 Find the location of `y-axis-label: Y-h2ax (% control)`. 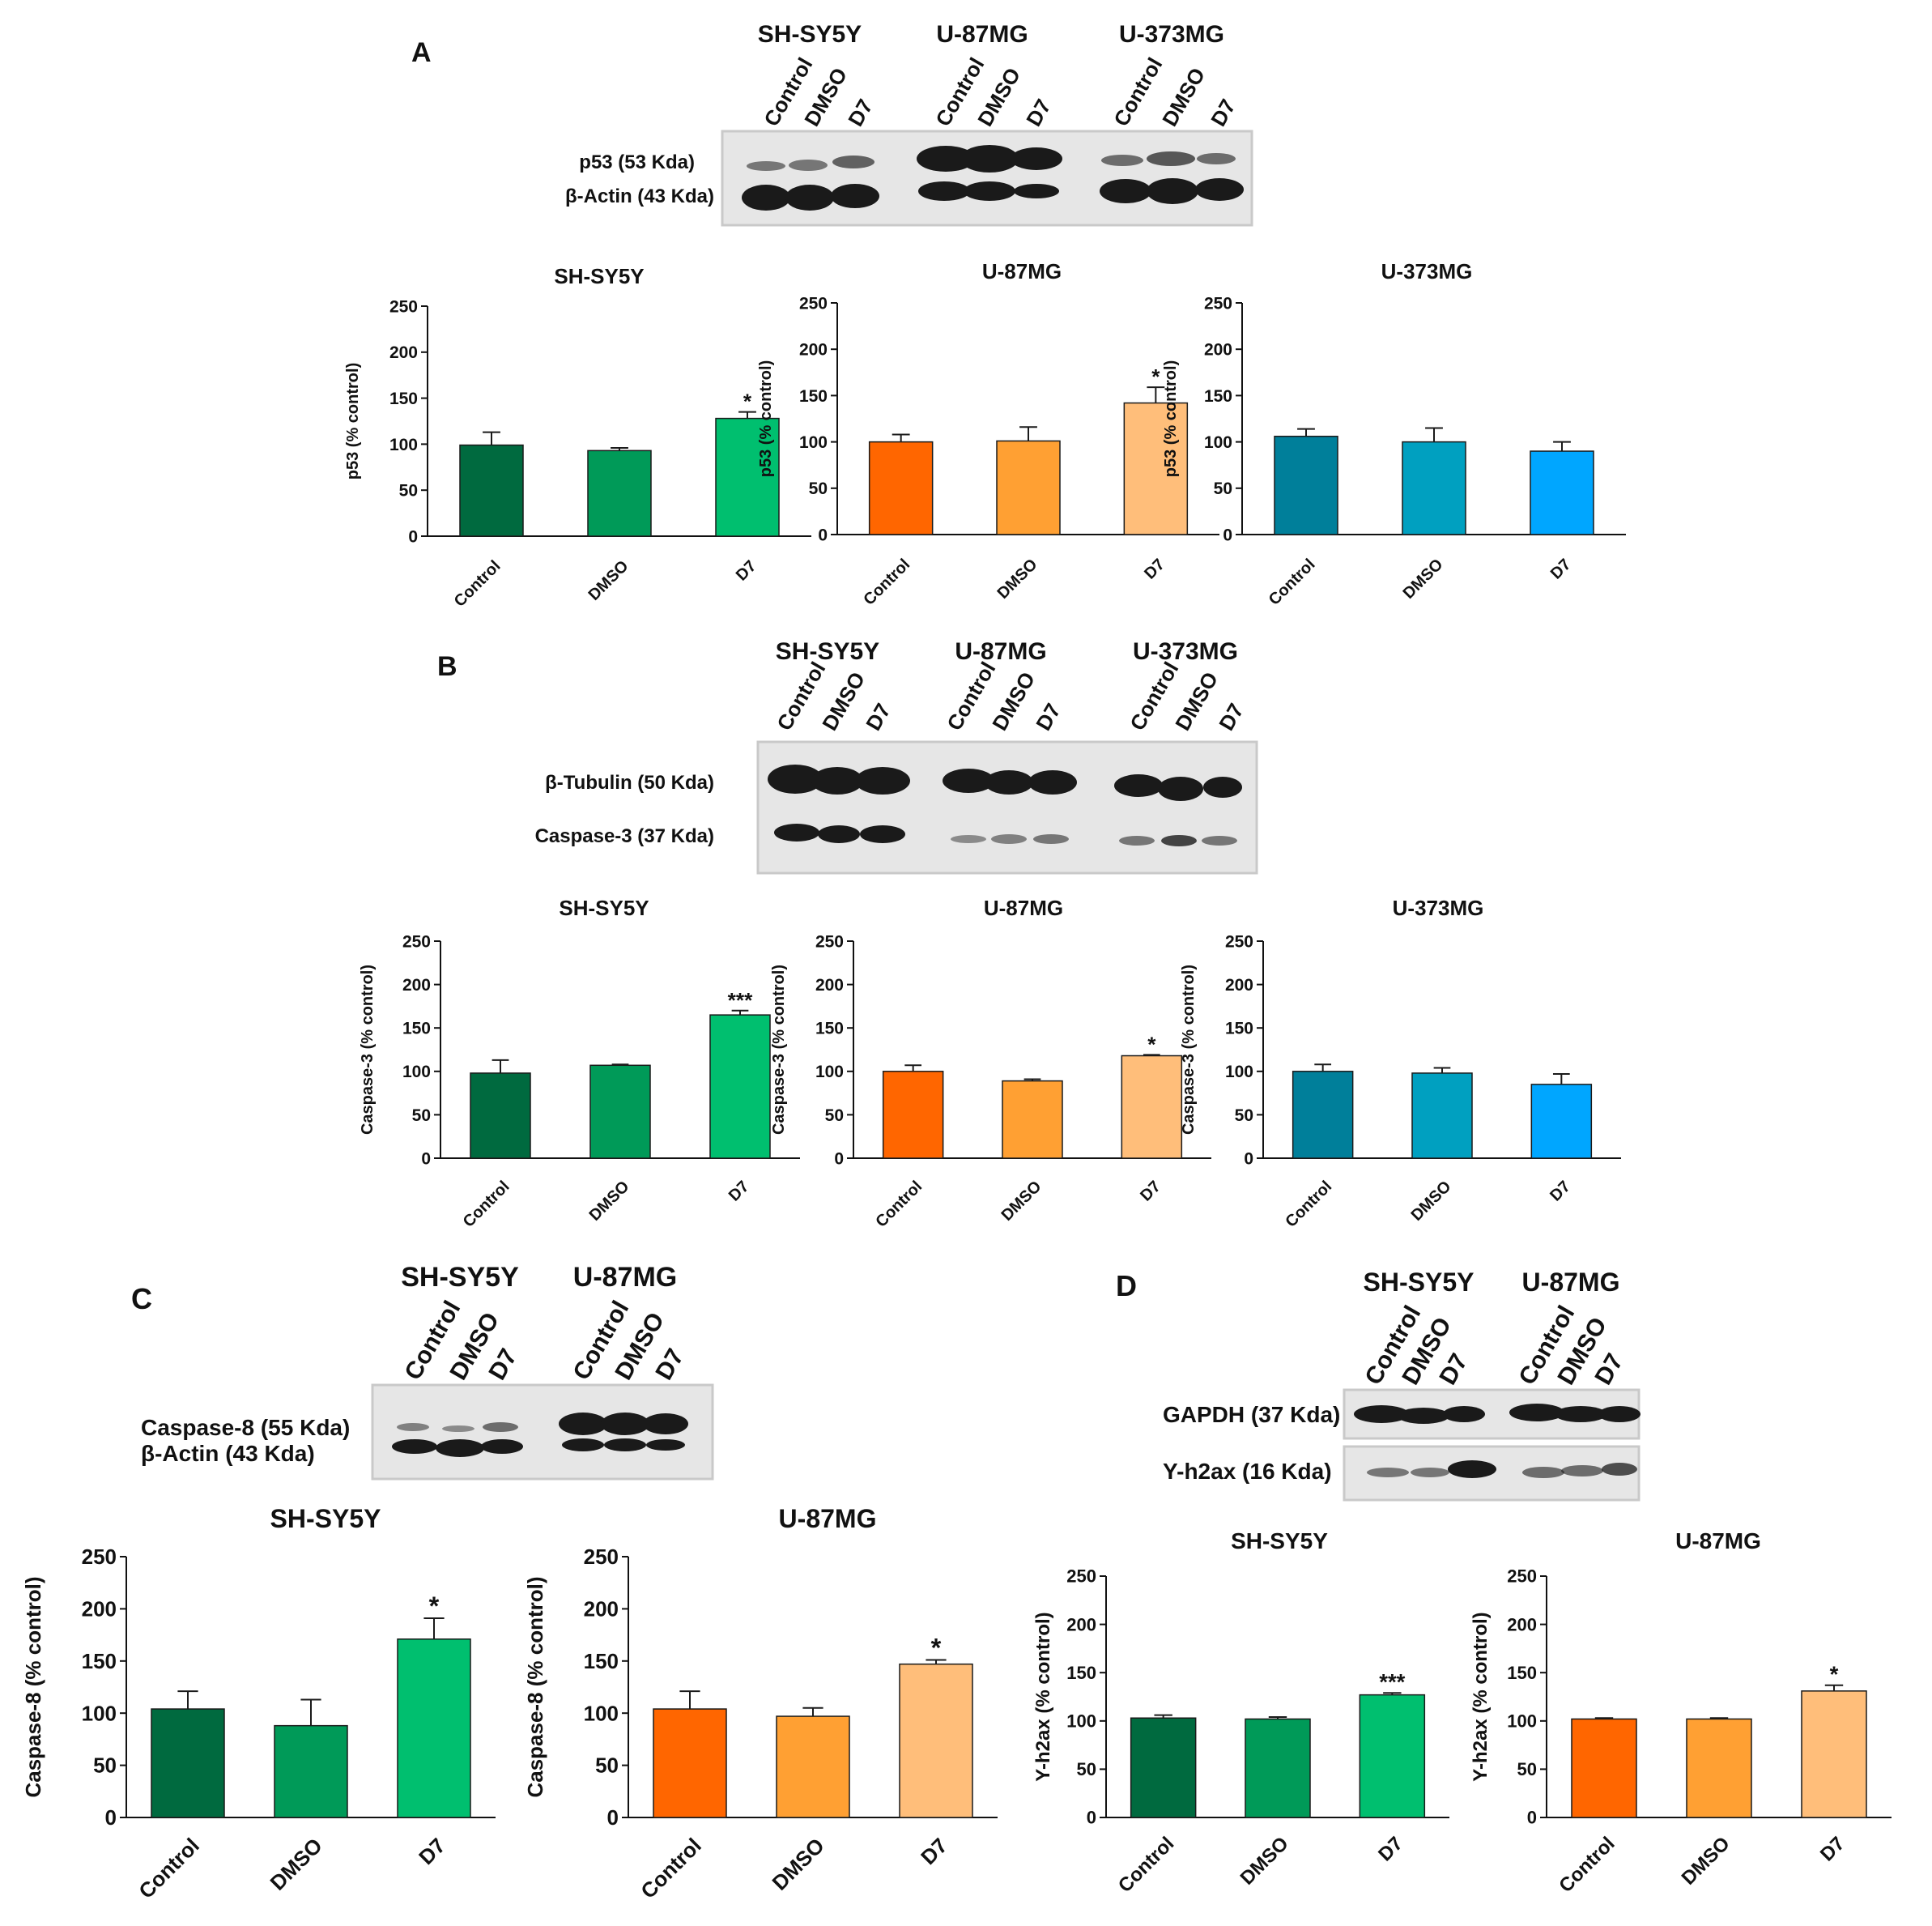

y-axis-label: Y-h2ax (% control) is located at coordinates (1043, 1696).